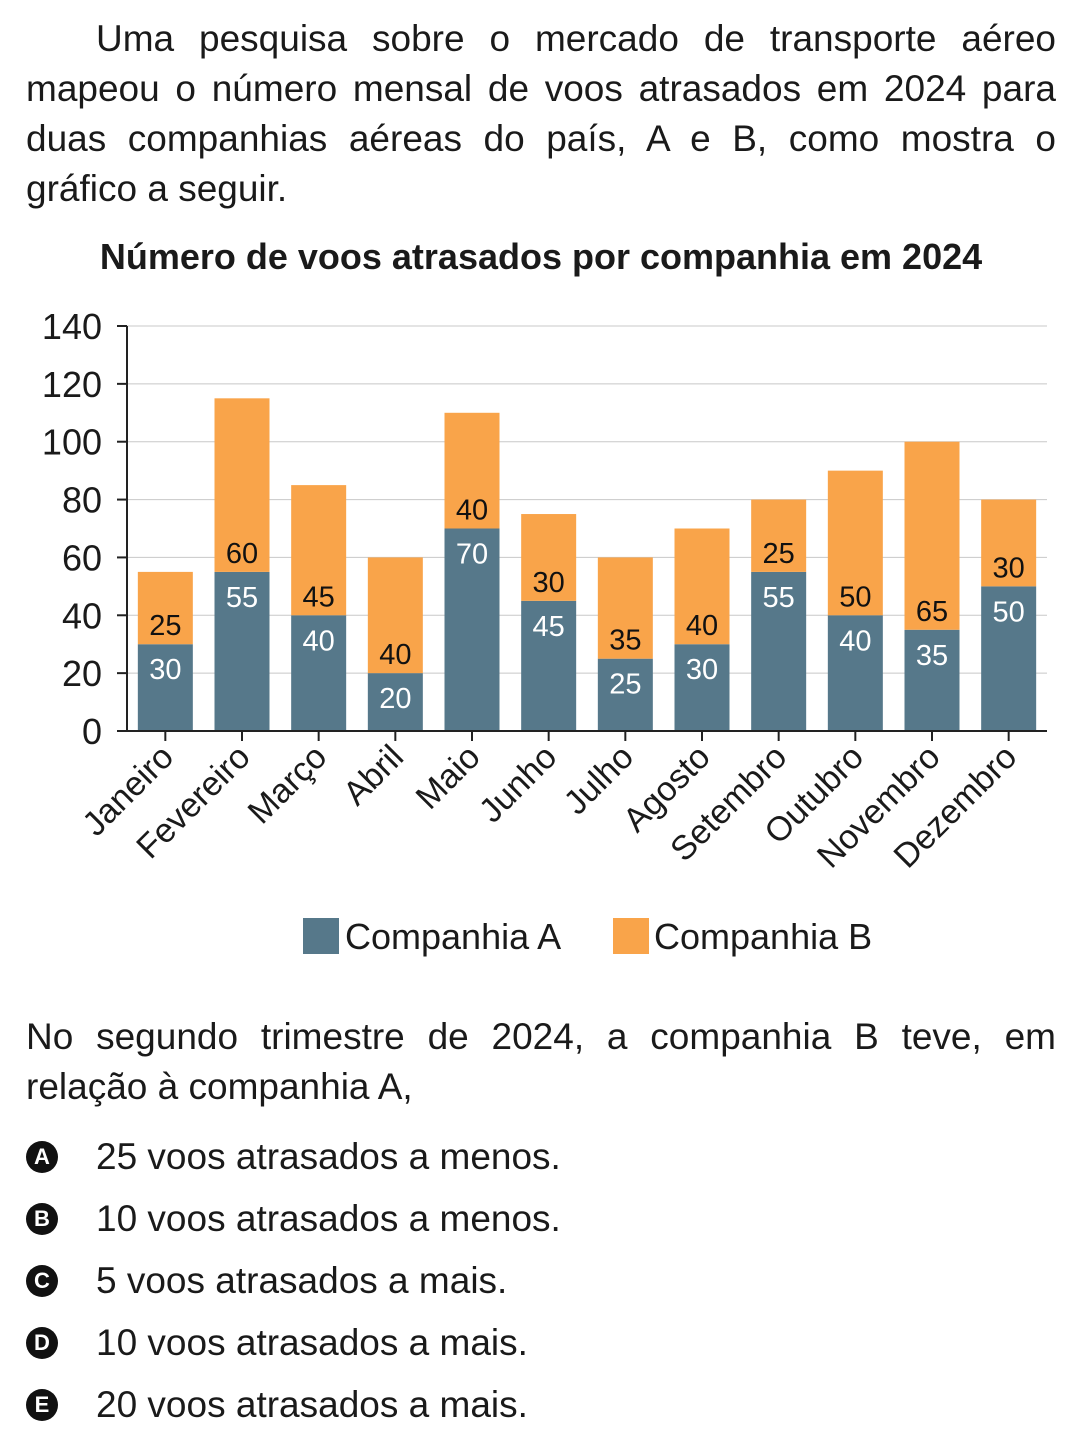 The image size is (1082, 1436). I want to click on x-tick-label: Março, so click(288, 785).